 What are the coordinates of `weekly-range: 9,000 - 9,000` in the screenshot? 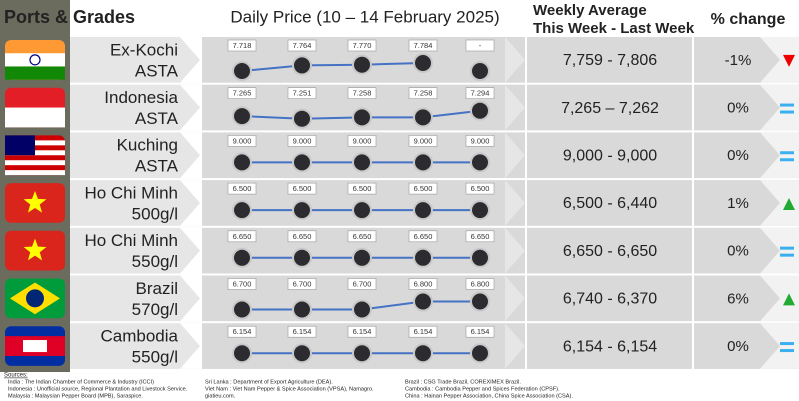 It's located at (610, 155).